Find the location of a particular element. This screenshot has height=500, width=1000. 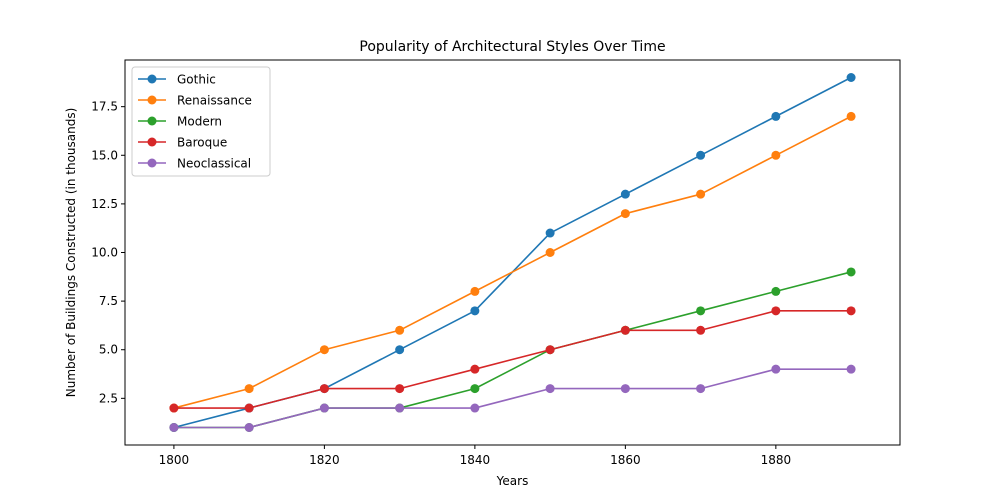

legend-item-modern: Modern is located at coordinates (180, 122).